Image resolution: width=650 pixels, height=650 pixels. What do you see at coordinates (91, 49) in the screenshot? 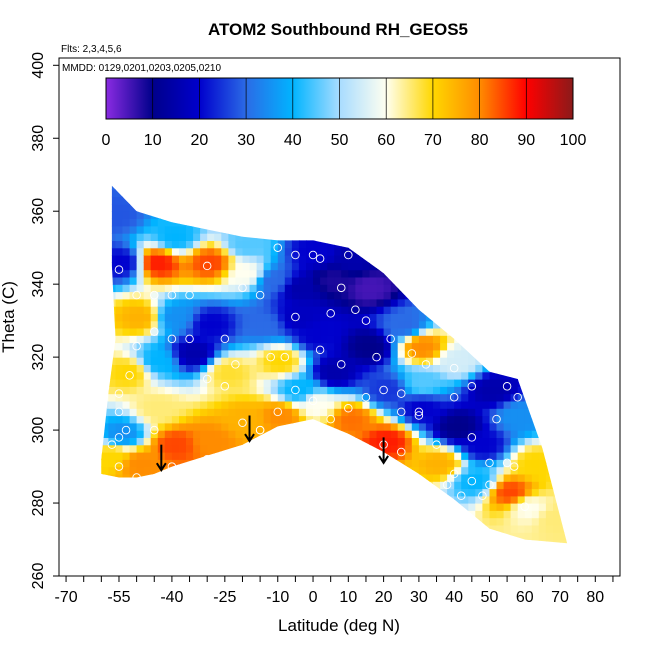
I see `flights-note: Flts: 2,3,4,5,6` at bounding box center [91, 49].